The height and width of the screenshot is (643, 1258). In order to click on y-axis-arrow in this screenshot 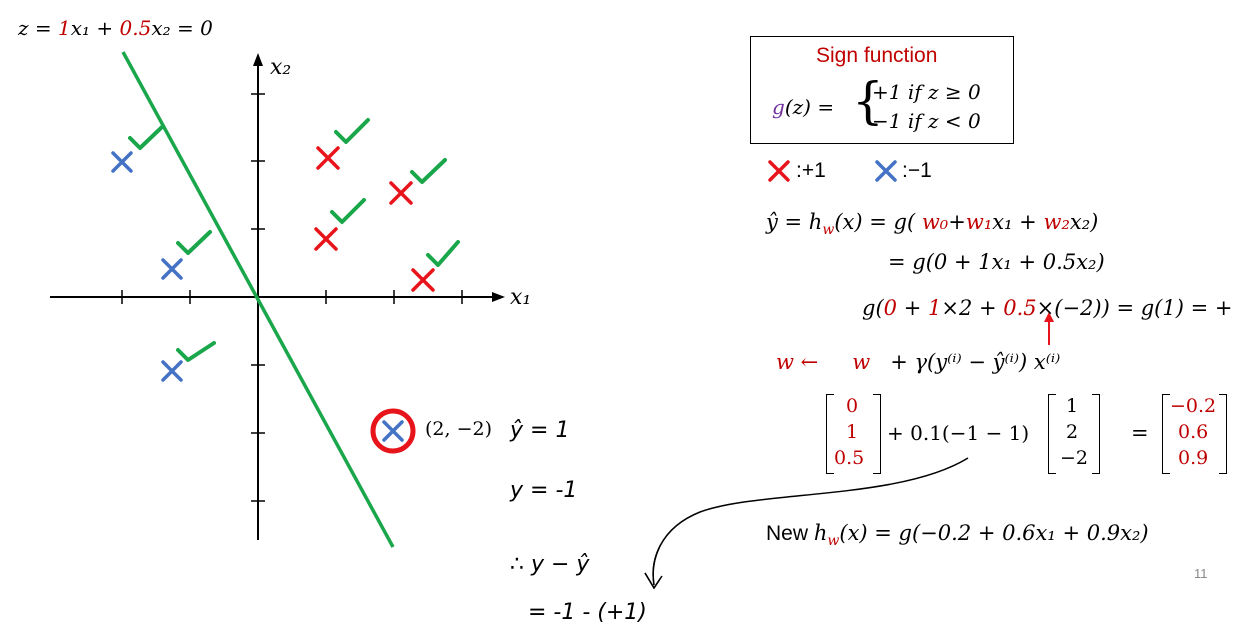, I will do `click(258, 59)`.